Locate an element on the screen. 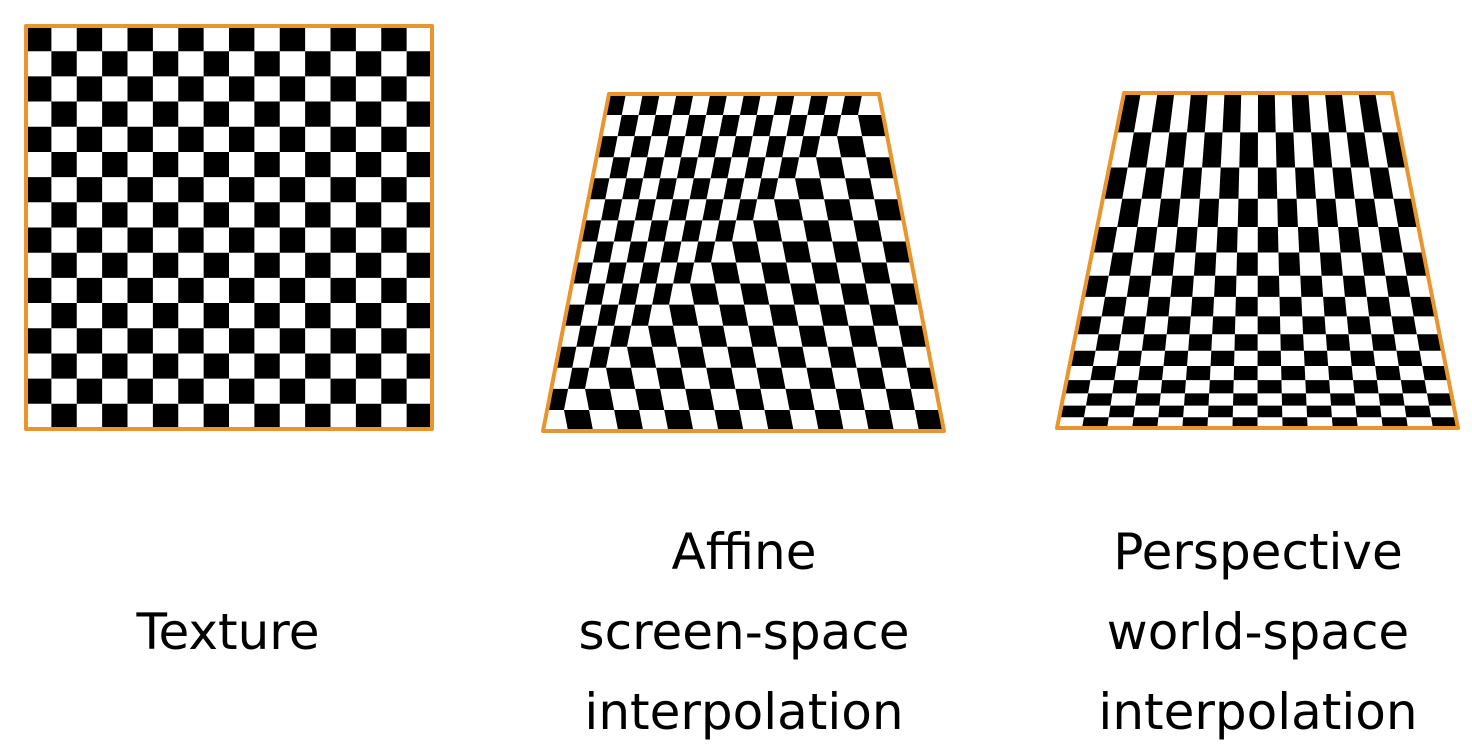 The image size is (1472, 755). perspective-caption-line-1: Perspective is located at coordinates (1258, 552).